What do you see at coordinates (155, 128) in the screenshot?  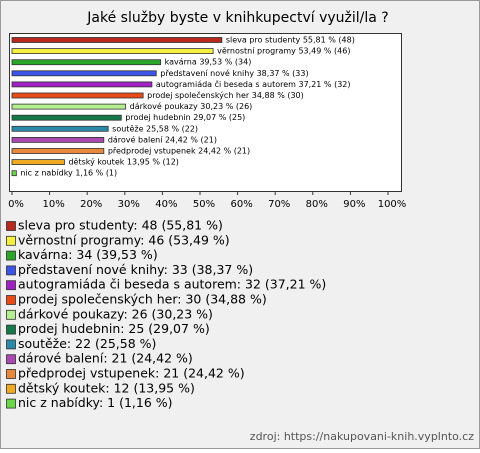 I see `value-label: soutěže 25,58 % (22)` at bounding box center [155, 128].